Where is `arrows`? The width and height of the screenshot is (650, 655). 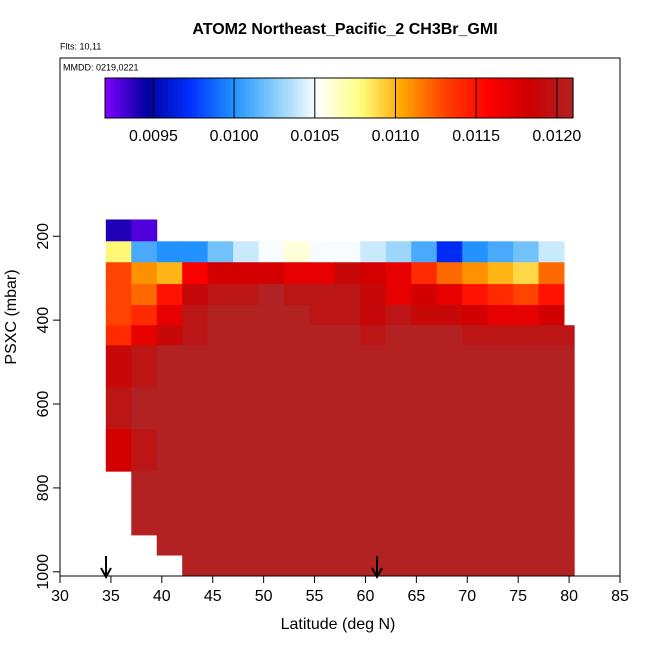
arrows is located at coordinates (241, 568).